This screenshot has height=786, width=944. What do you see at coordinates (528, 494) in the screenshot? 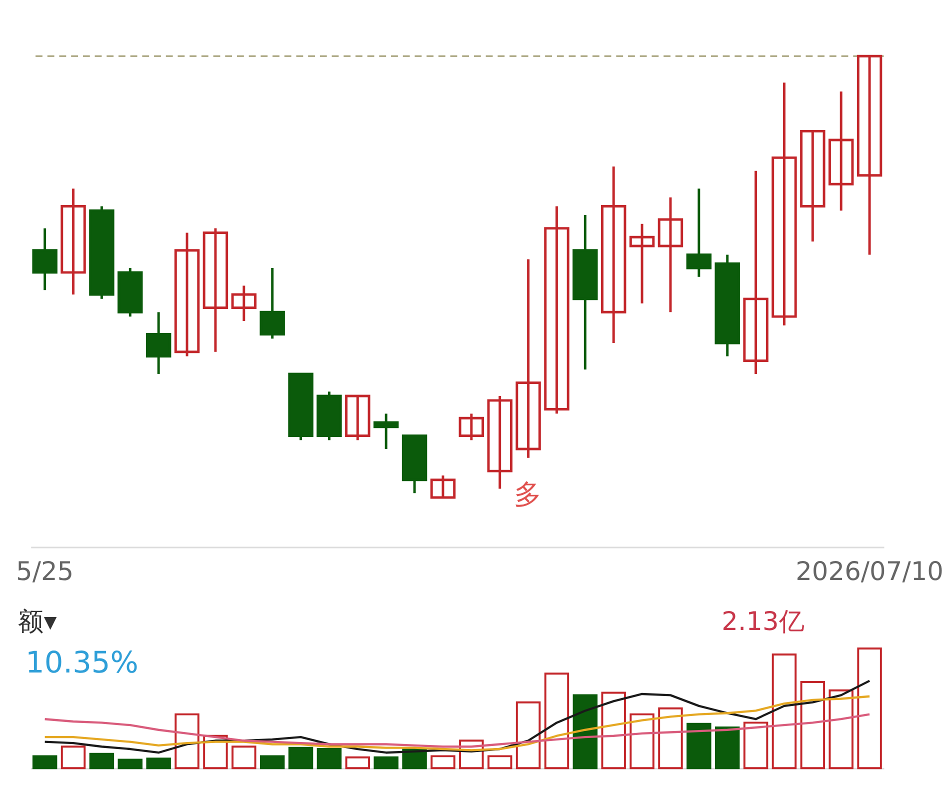
I see `annotation: 多` at bounding box center [528, 494].